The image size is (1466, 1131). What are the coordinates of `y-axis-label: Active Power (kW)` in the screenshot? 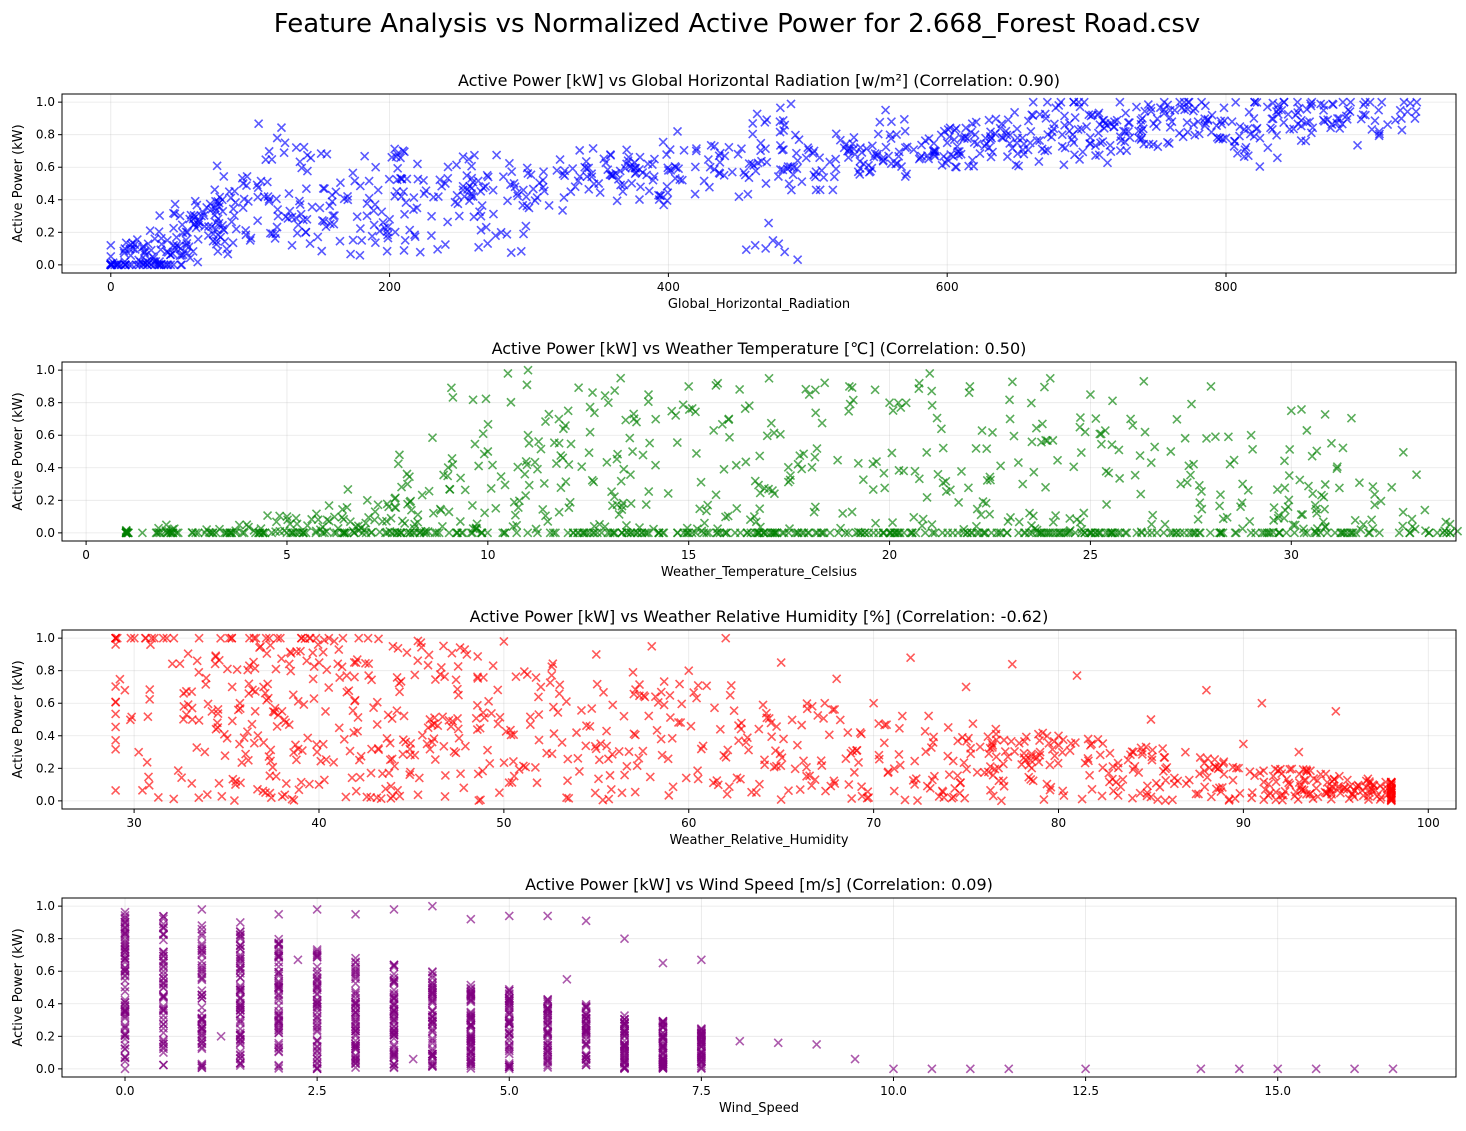 It's located at (18, 719).